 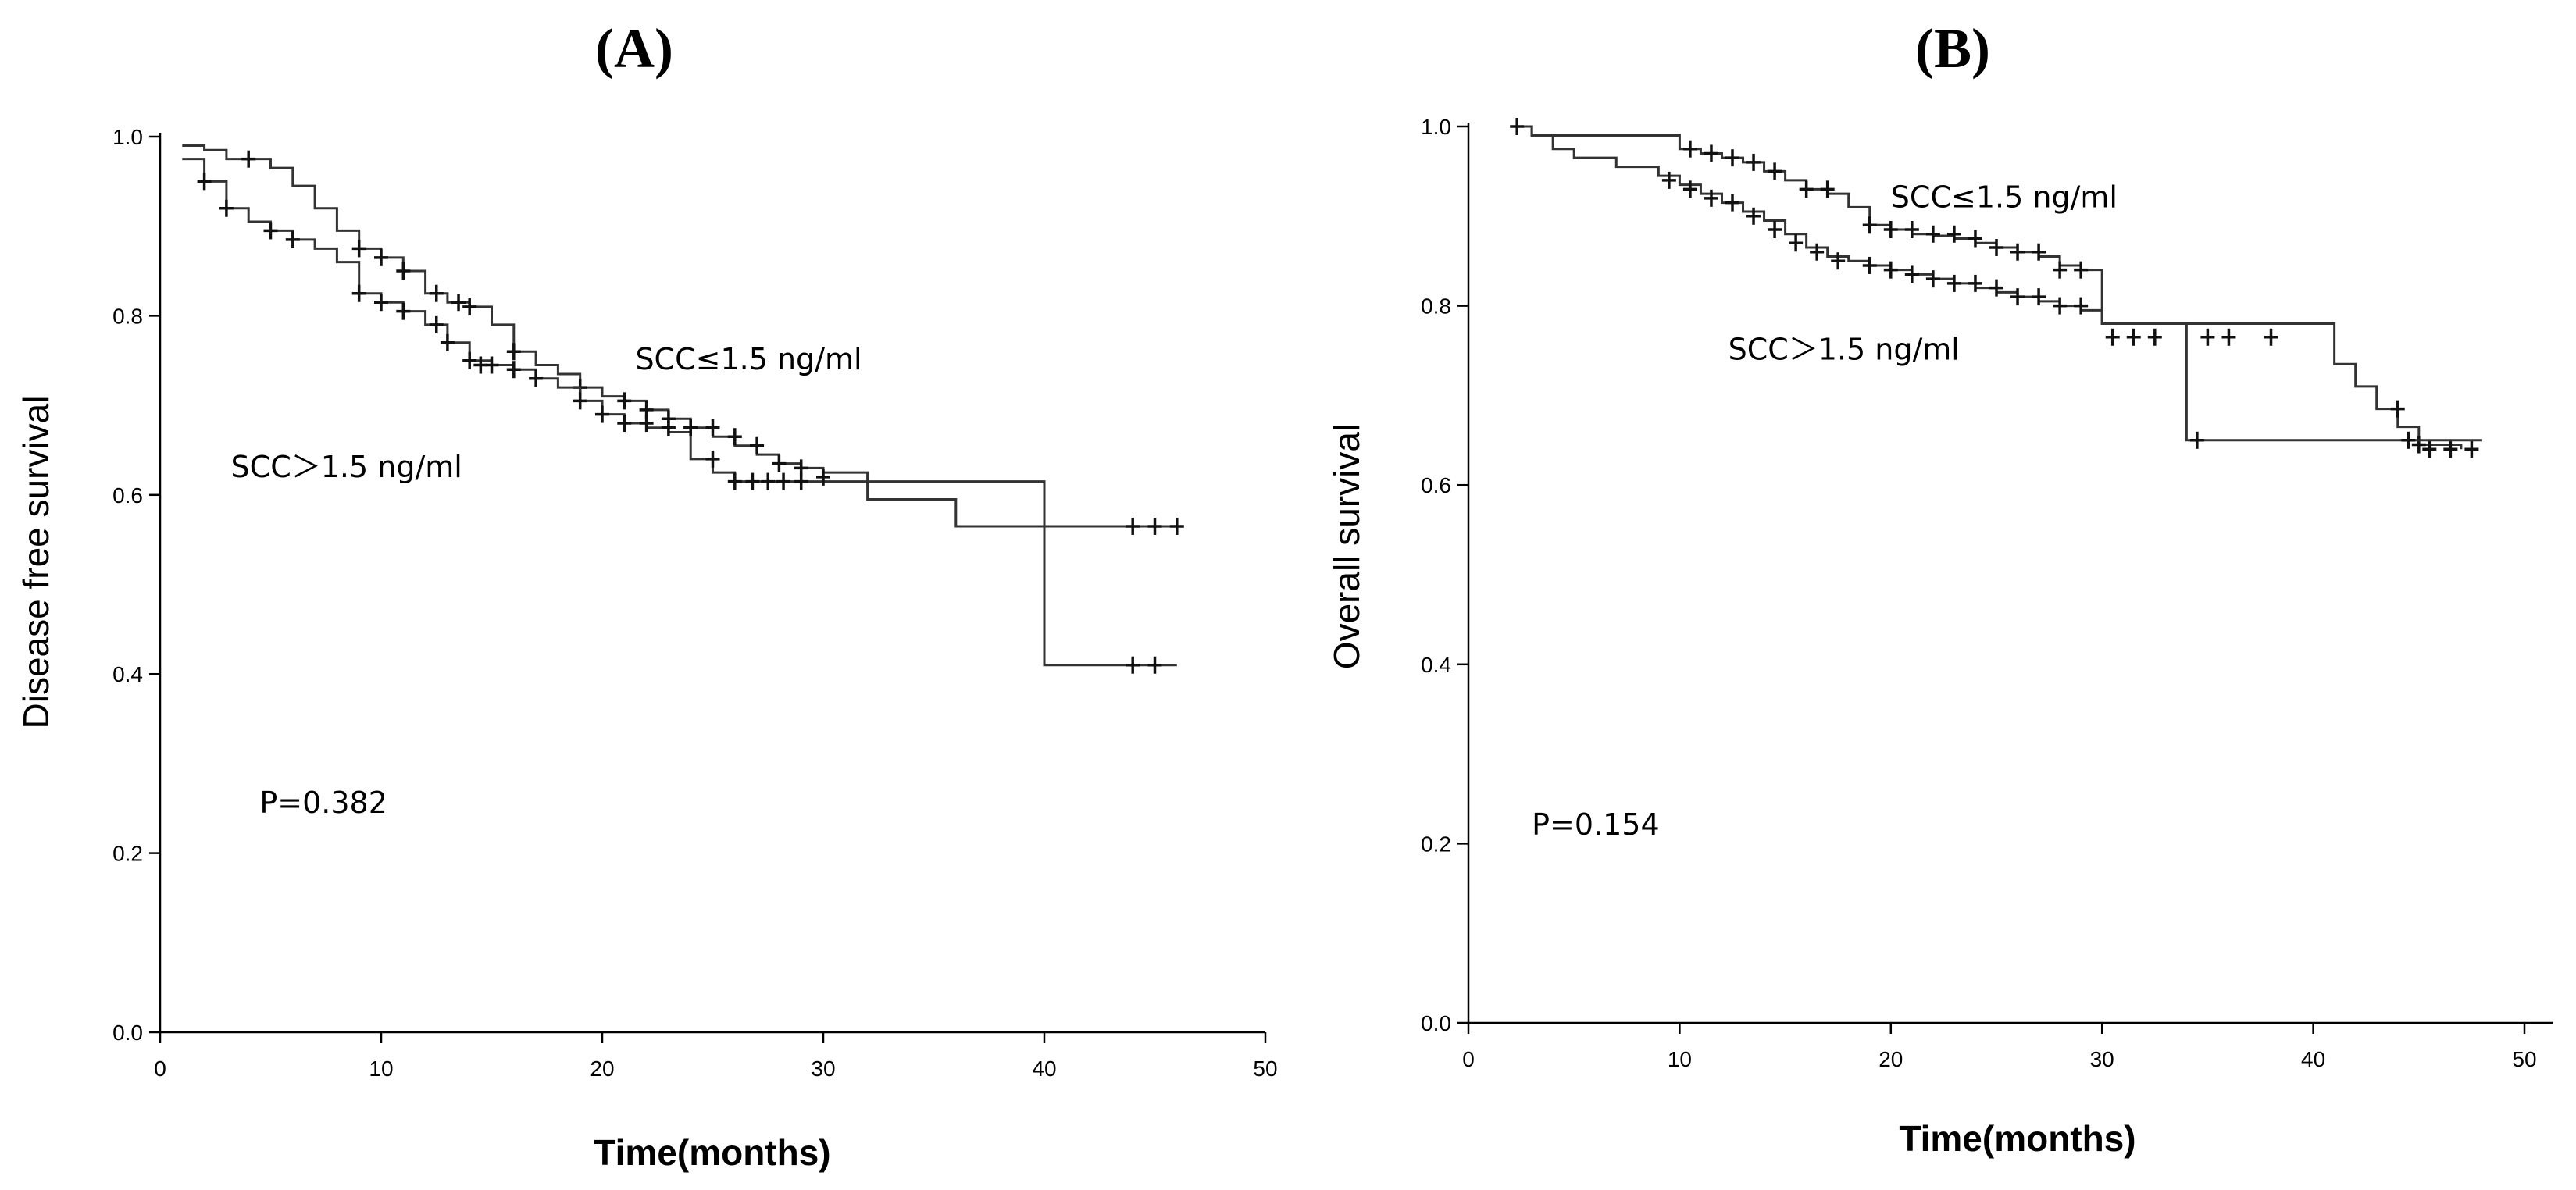 I want to click on panel-a-x-tick-label: 40, so click(x=1044, y=1068).